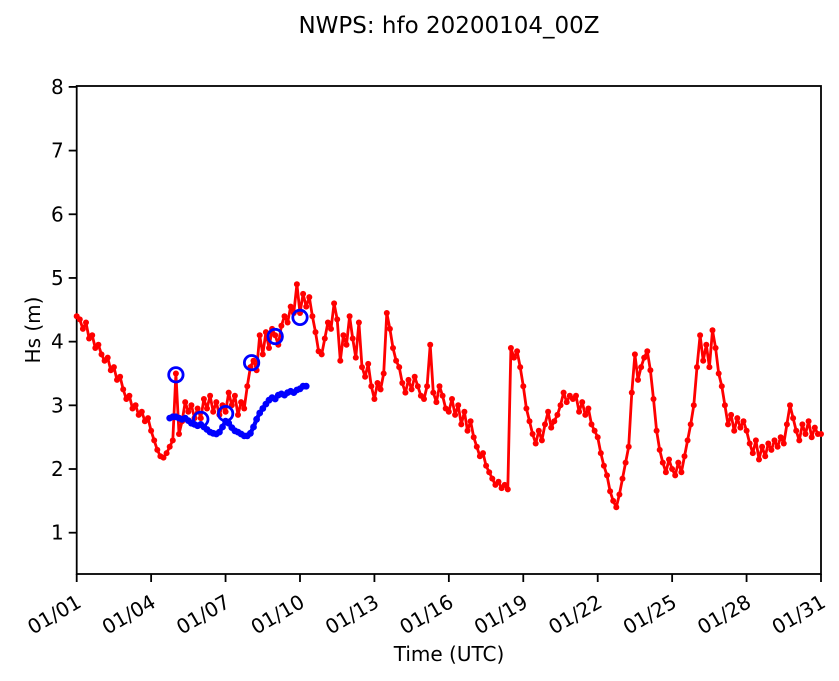 This screenshot has width=839, height=681. What do you see at coordinates (724, 615) in the screenshot?
I see `x-tick-label: 01/28` at bounding box center [724, 615].